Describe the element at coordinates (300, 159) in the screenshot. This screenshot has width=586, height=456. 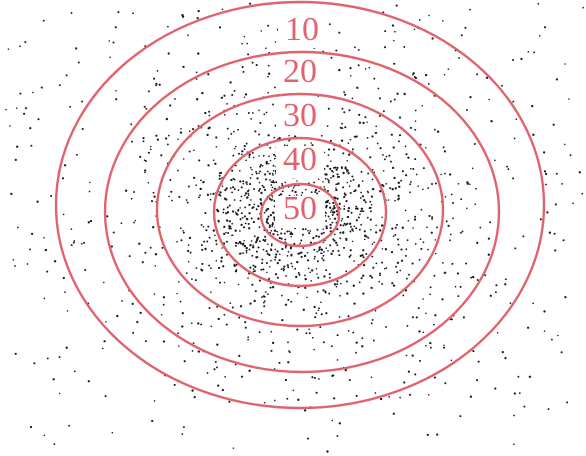
I see `contour-label-40: 40` at that location.